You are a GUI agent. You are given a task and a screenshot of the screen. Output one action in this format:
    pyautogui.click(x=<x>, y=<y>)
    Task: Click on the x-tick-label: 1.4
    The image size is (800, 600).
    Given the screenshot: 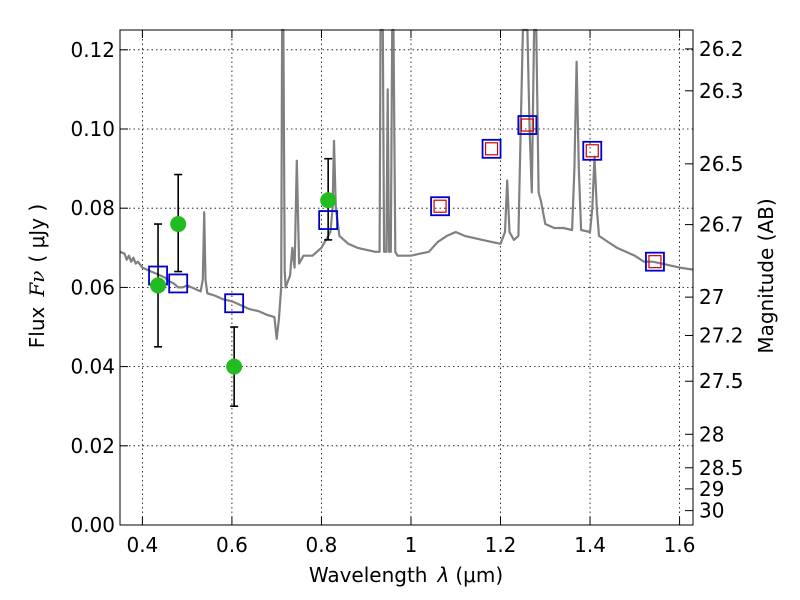 What is the action you would take?
    pyautogui.click(x=590, y=545)
    